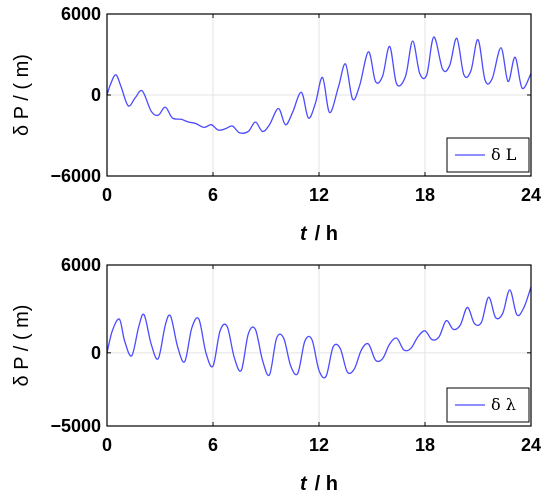 This screenshot has width=550, height=498. Describe the element at coordinates (488, 405) in the screenshot. I see `legend: δ λ` at that location.